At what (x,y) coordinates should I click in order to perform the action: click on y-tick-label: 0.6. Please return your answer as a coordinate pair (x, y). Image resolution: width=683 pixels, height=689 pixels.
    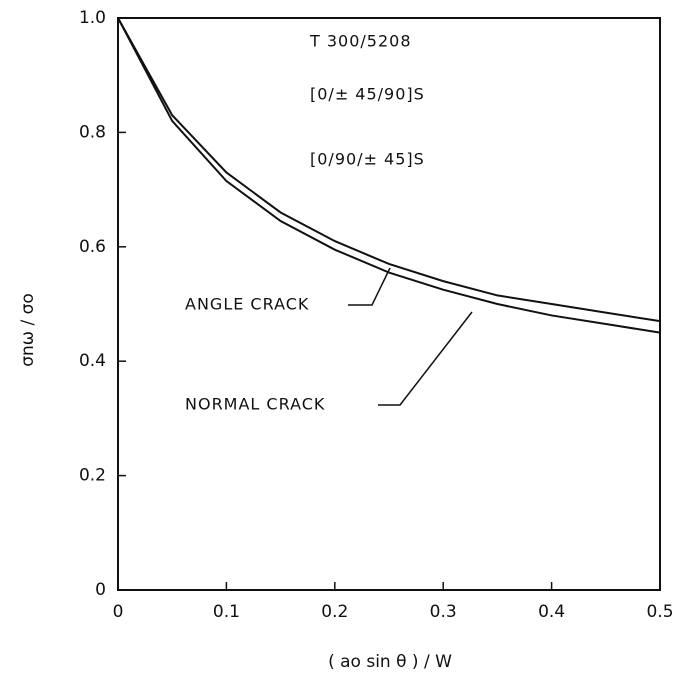
    Looking at the image, I should click on (92, 247).